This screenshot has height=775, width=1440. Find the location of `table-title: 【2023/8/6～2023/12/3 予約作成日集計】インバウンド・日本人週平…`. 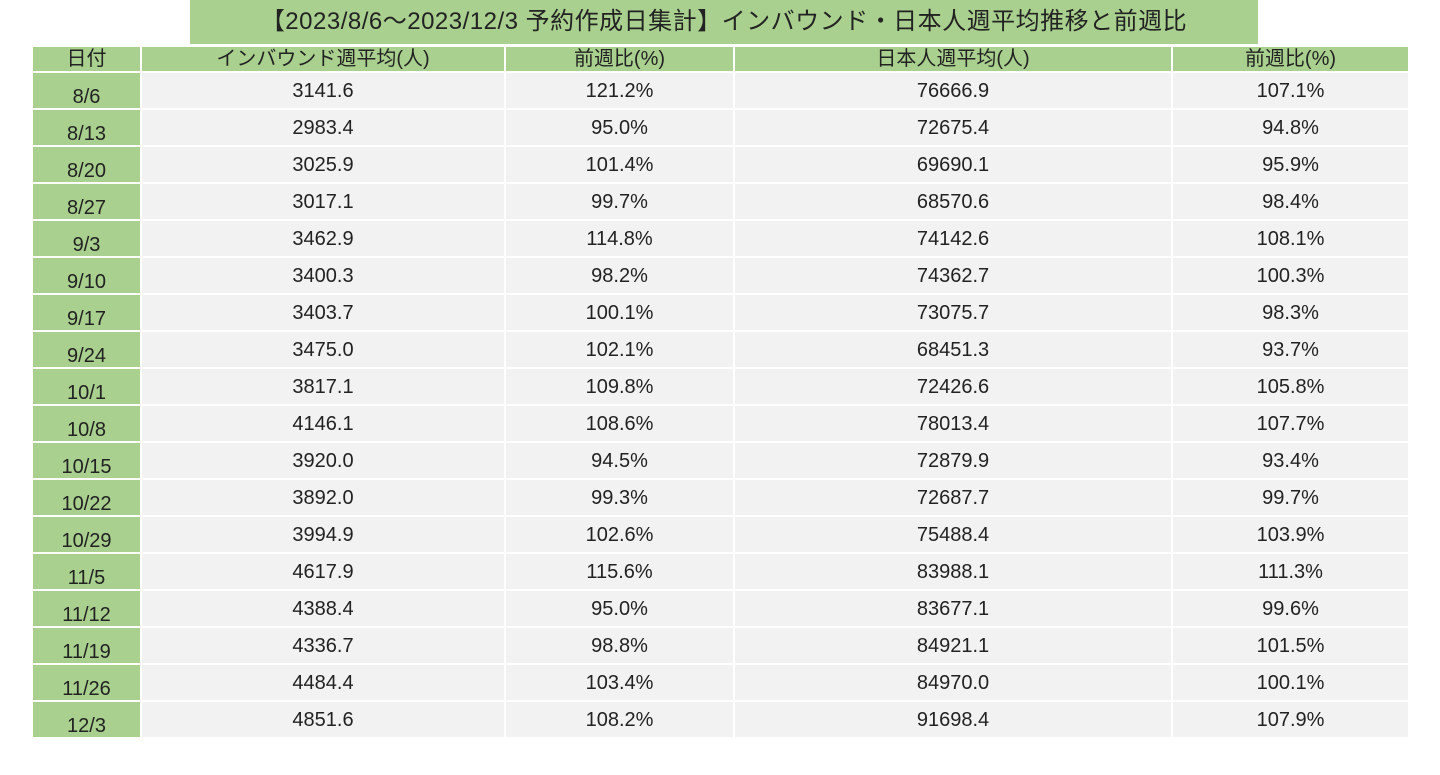

table-title: 【2023/8/6～2023/12/3 予約作成日集計】インバウンド・日本人週平… is located at coordinates (724, 22).